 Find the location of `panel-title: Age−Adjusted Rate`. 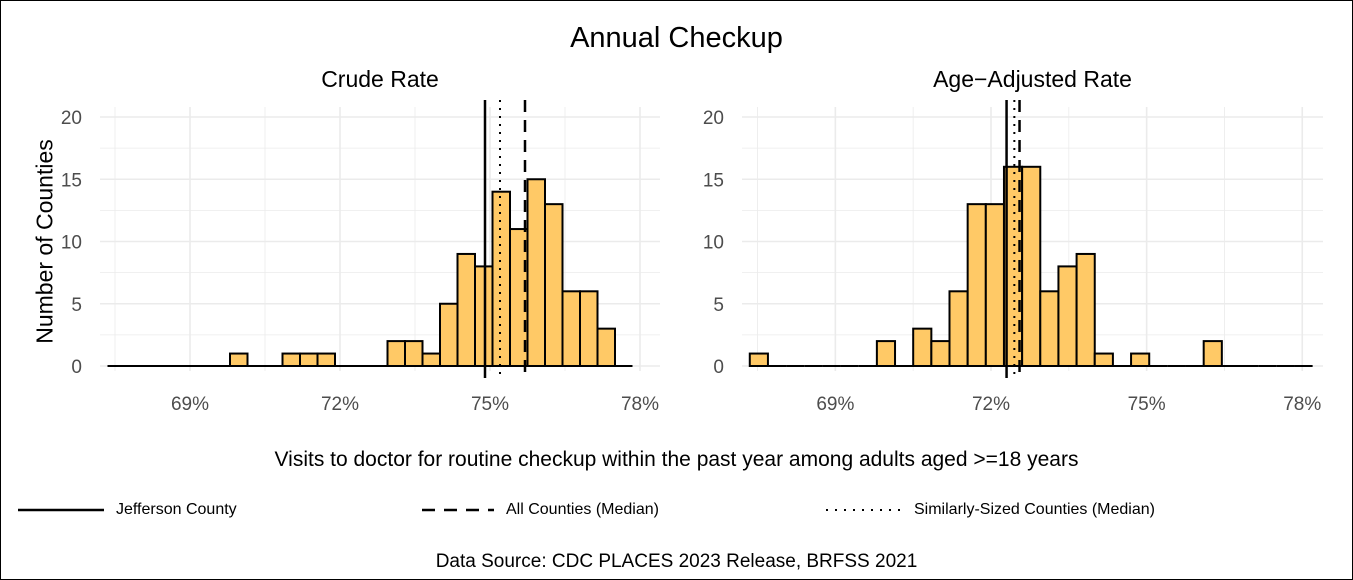

panel-title: Age−Adjusted Rate is located at coordinates (1032, 79).